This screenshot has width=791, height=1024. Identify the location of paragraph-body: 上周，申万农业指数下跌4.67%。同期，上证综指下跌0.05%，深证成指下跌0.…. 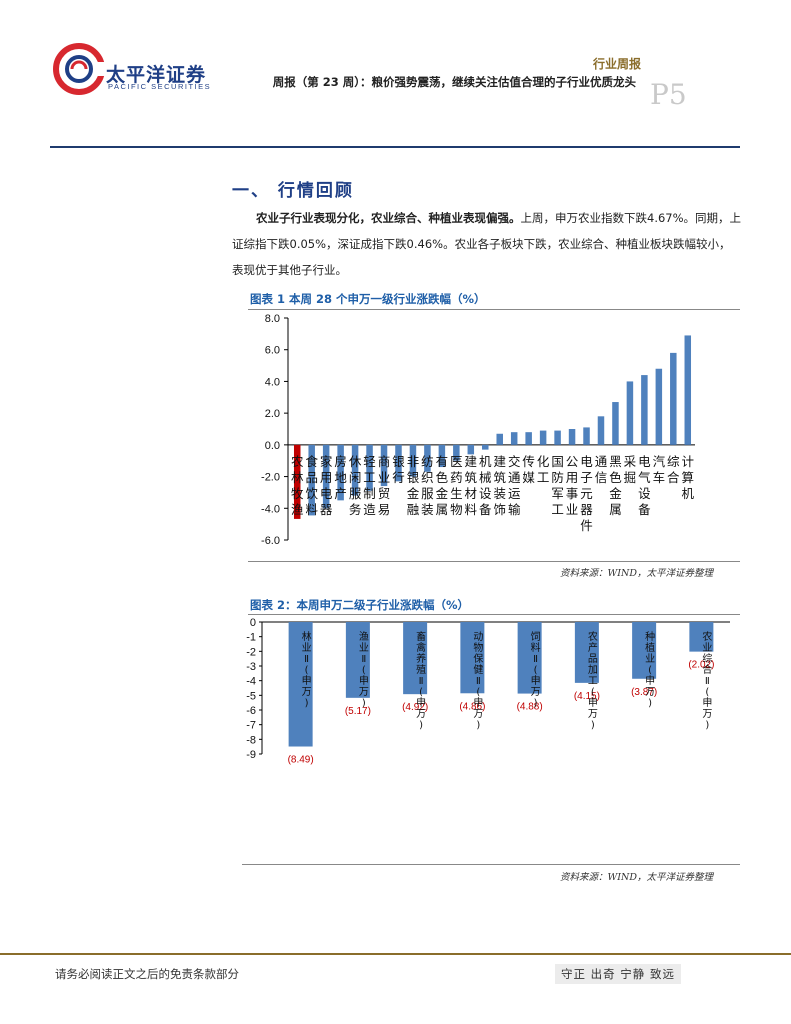
(487, 244).